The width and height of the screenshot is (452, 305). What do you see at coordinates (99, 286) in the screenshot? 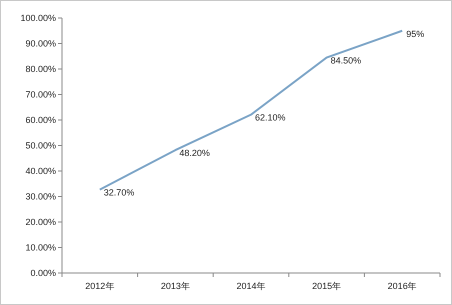
I see `xtick: 2012年` at bounding box center [99, 286].